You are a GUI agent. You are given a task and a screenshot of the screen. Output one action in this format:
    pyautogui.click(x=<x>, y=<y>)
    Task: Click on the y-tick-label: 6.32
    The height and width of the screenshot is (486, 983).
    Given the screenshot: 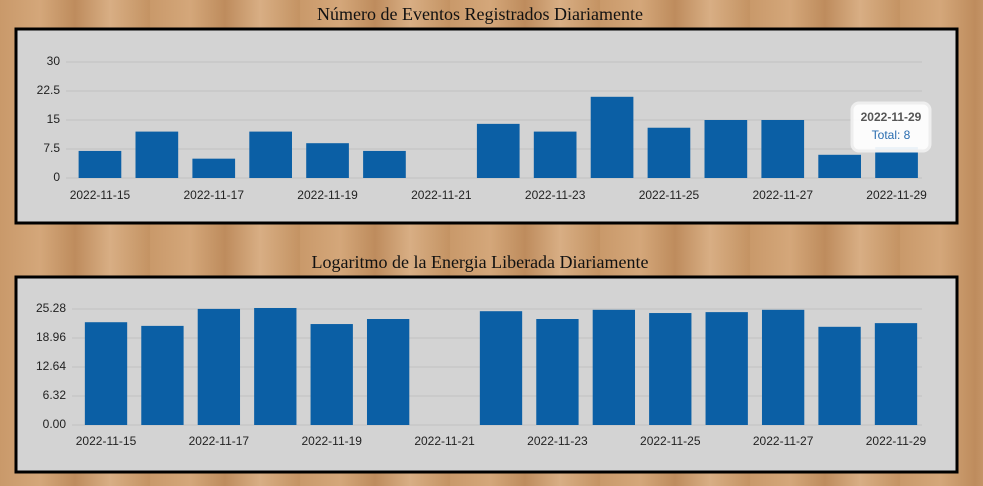 What is the action you would take?
    pyautogui.click(x=55, y=395)
    